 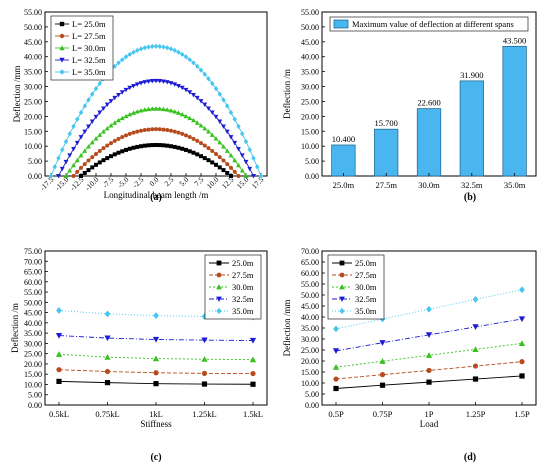 I want to click on x-axis-label: Stiffness, so click(x=156, y=424).